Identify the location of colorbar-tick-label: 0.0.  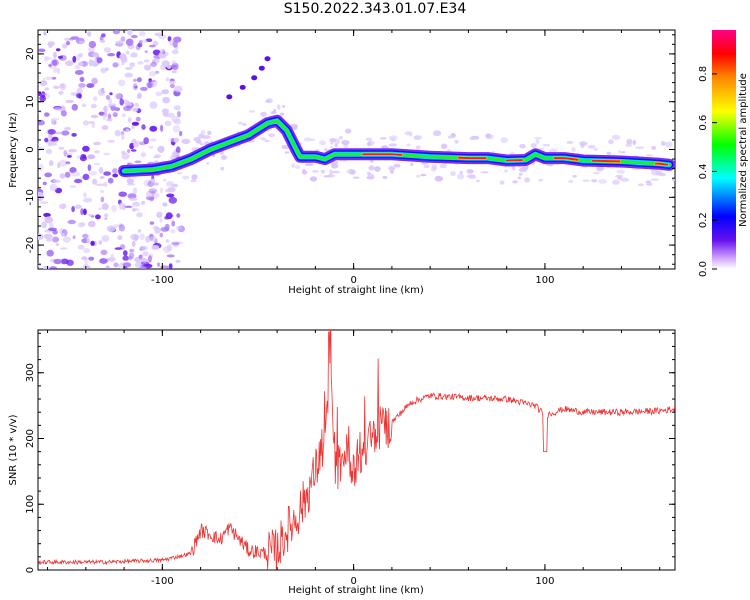
(703, 269).